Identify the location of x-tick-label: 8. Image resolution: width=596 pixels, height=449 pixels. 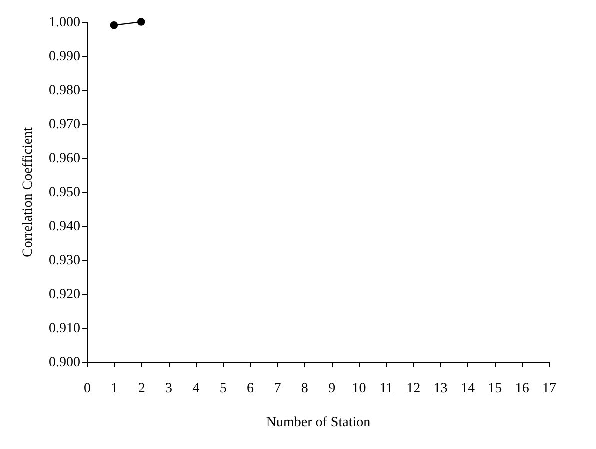
(304, 389).